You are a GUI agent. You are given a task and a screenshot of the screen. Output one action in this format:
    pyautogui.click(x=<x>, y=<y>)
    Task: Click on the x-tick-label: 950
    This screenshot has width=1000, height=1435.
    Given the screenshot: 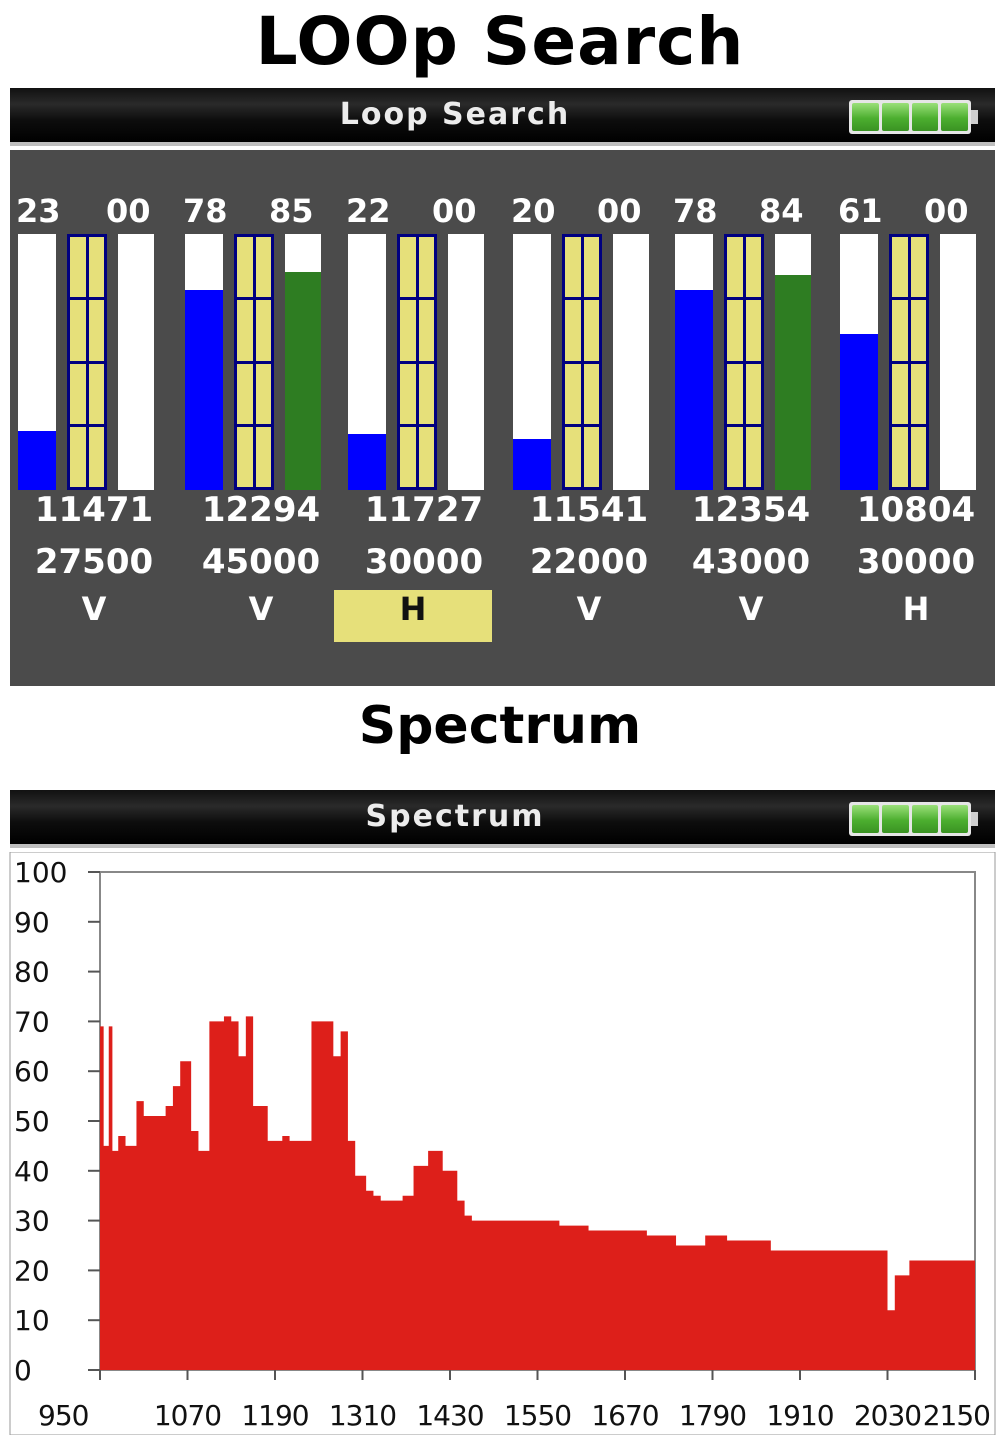 What is the action you would take?
    pyautogui.click(x=63, y=1415)
    